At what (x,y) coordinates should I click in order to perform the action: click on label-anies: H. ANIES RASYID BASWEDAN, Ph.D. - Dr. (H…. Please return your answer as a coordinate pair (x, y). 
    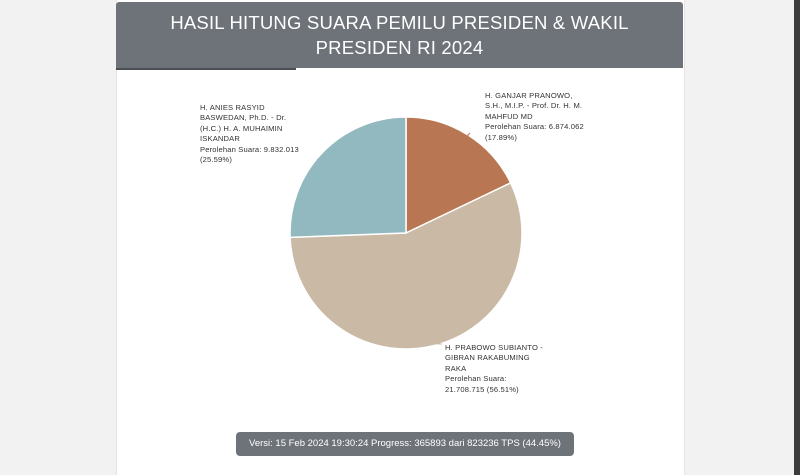
    Looking at the image, I should click on (249, 134).